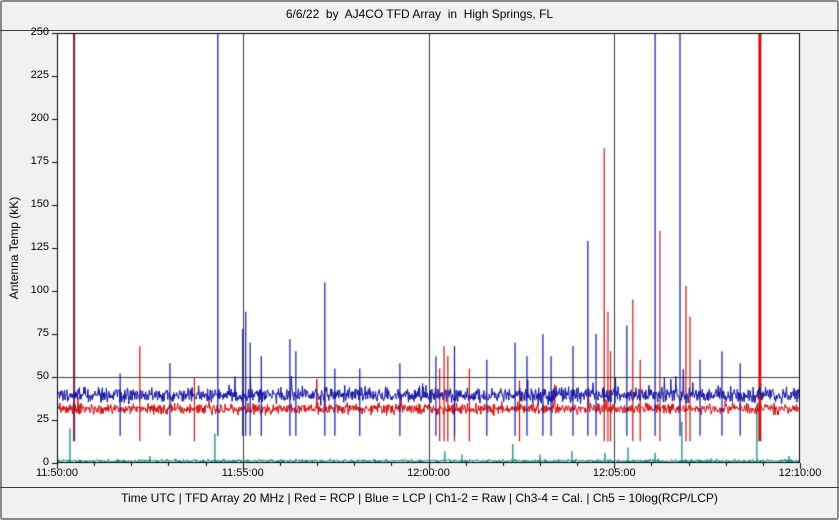 This screenshot has height=520, width=839. Describe the element at coordinates (42, 376) in the screenshot. I see `y-tick-label: 50` at that location.